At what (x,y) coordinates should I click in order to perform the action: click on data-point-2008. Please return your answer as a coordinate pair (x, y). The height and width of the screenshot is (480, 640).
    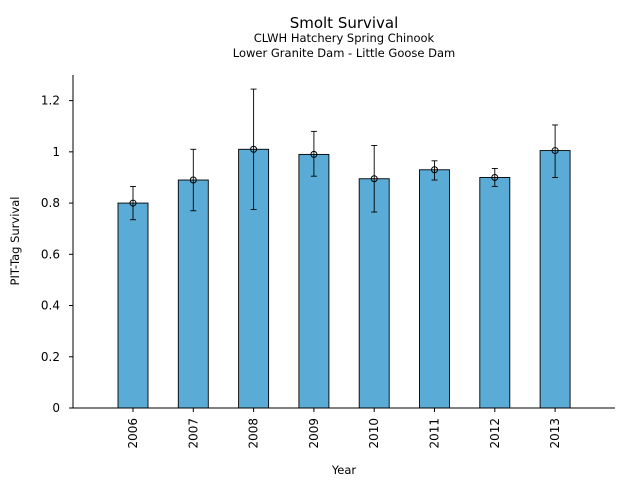
    Looking at the image, I should click on (254, 149).